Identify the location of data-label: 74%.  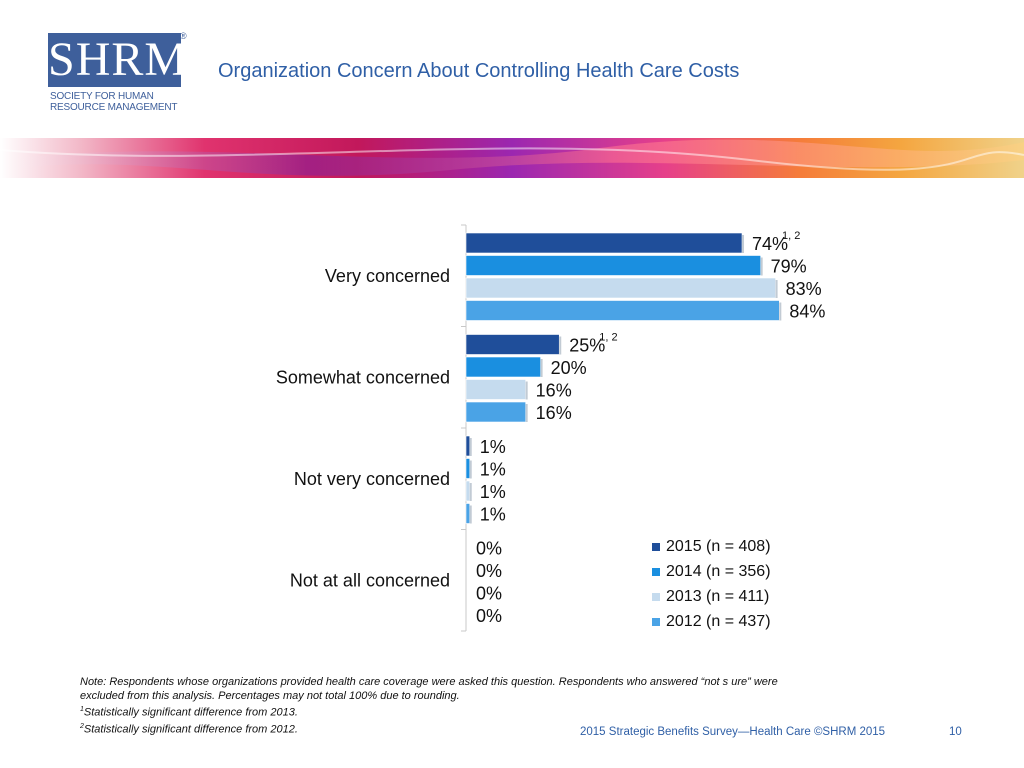
(770, 244).